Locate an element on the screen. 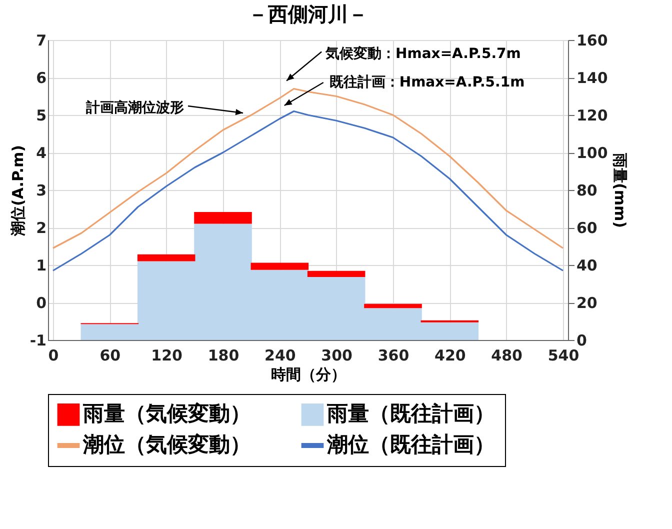  x-axis-title: 時間（分） is located at coordinates (308, 375).